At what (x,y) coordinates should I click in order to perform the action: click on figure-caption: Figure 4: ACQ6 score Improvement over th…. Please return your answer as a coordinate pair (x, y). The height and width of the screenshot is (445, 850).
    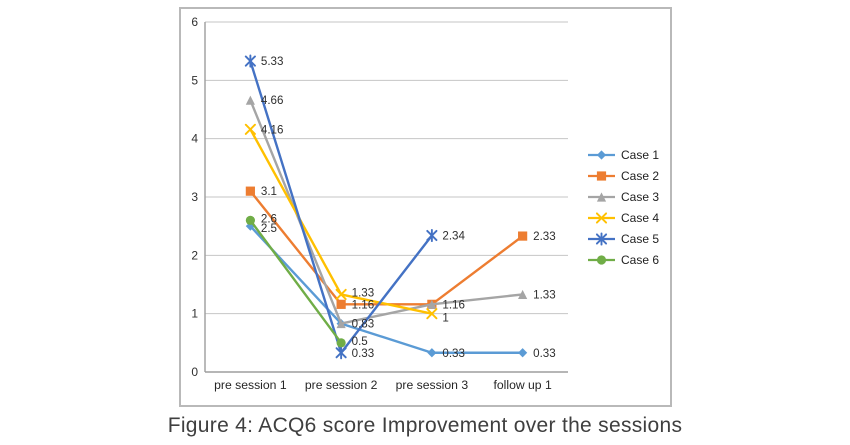
    Looking at the image, I should click on (425, 425).